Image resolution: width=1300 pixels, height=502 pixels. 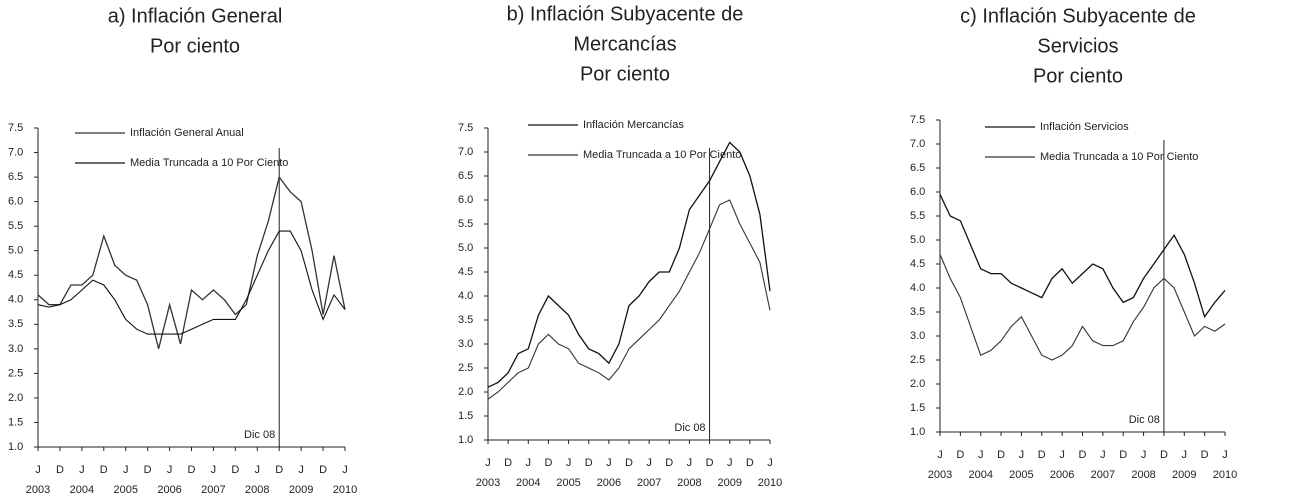 I want to click on annotation: Dic 08, so click(x=1144, y=420).